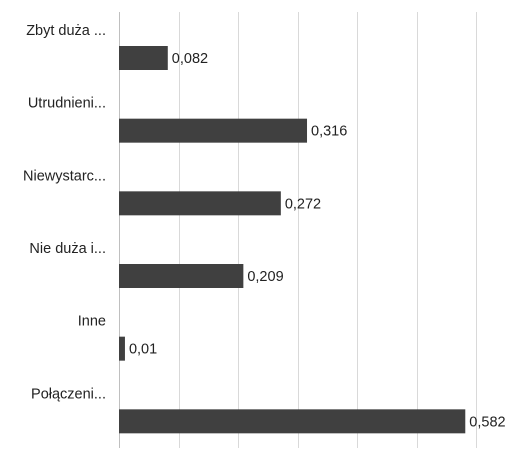 This screenshot has height=452, width=513. Describe the element at coordinates (303, 204) in the screenshot. I see `data-label: 0,272` at that location.